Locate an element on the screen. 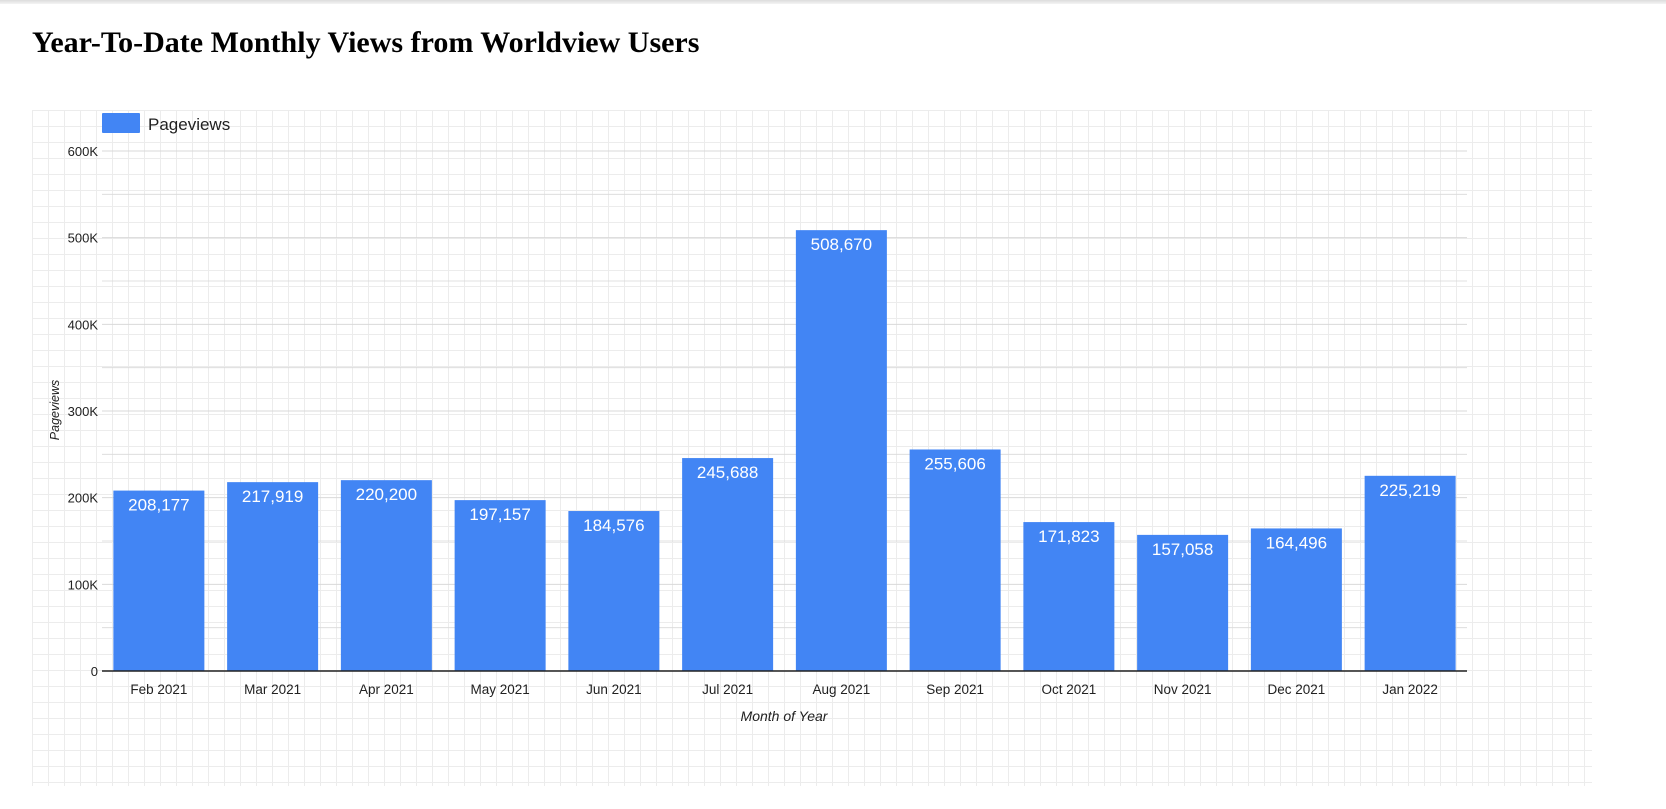 The width and height of the screenshot is (1666, 809). bar-value-label: 171,823 is located at coordinates (1068, 536).